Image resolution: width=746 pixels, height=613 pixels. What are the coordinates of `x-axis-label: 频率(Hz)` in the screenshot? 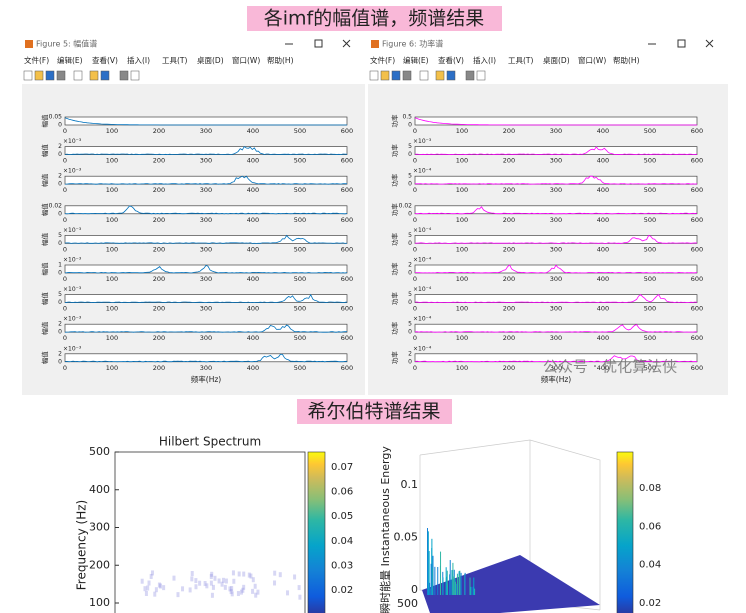 It's located at (556, 379).